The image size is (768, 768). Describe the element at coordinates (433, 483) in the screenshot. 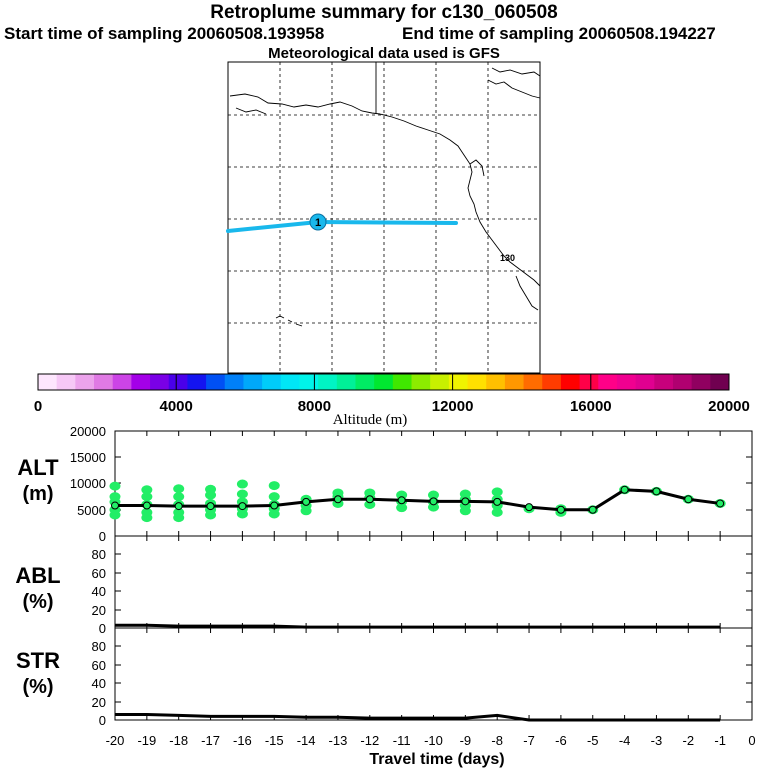

I see `alt-panel-frame` at that location.